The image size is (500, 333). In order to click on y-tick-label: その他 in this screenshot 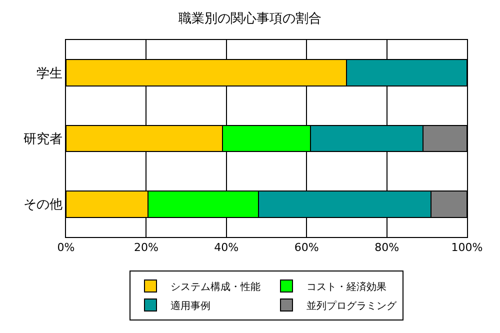, I will do `click(42, 205)`.